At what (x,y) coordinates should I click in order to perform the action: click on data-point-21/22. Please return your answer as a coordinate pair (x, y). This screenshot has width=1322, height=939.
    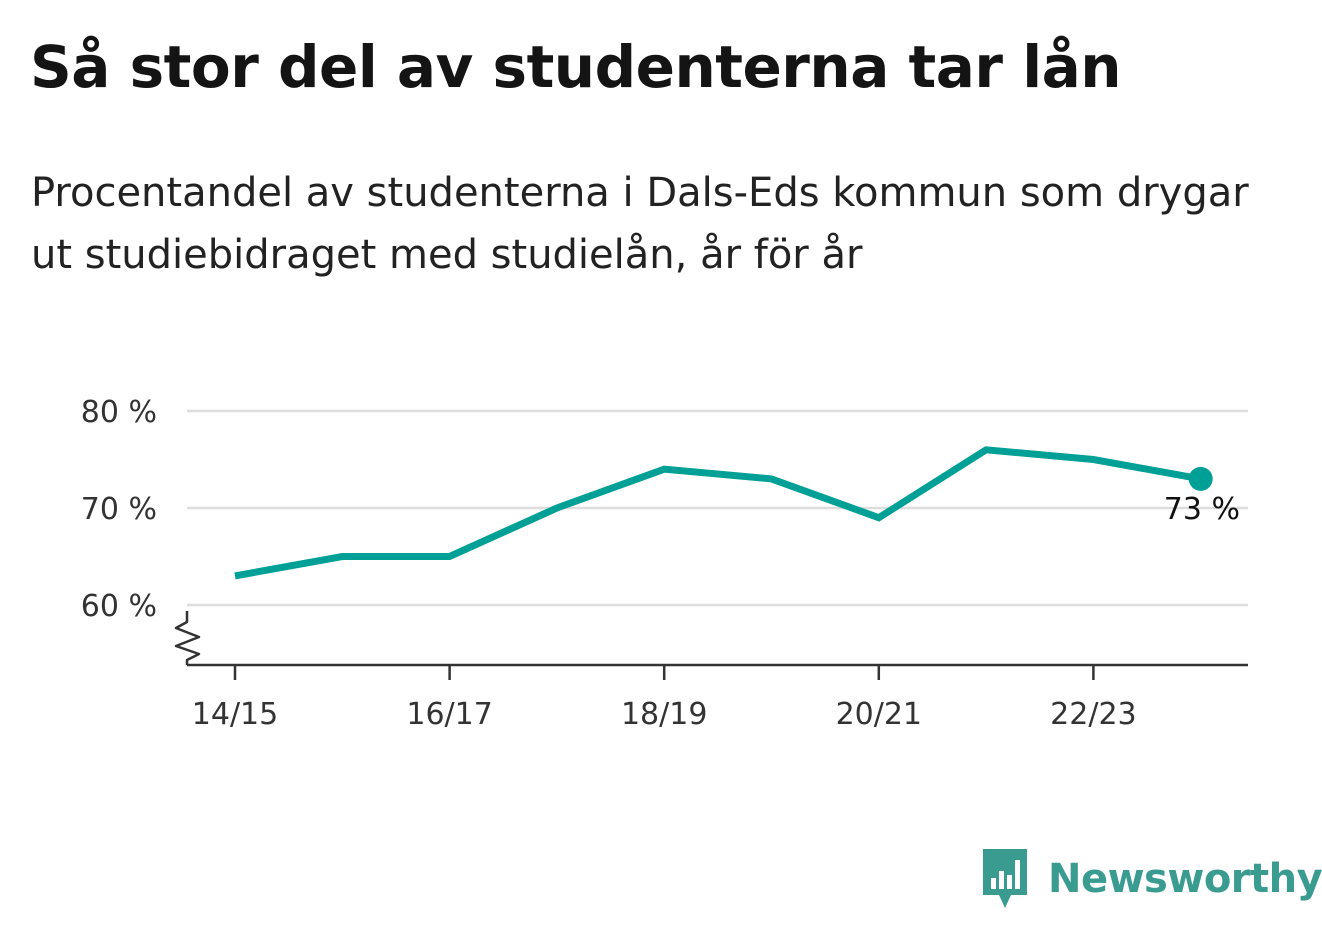
    Looking at the image, I should click on (986, 450).